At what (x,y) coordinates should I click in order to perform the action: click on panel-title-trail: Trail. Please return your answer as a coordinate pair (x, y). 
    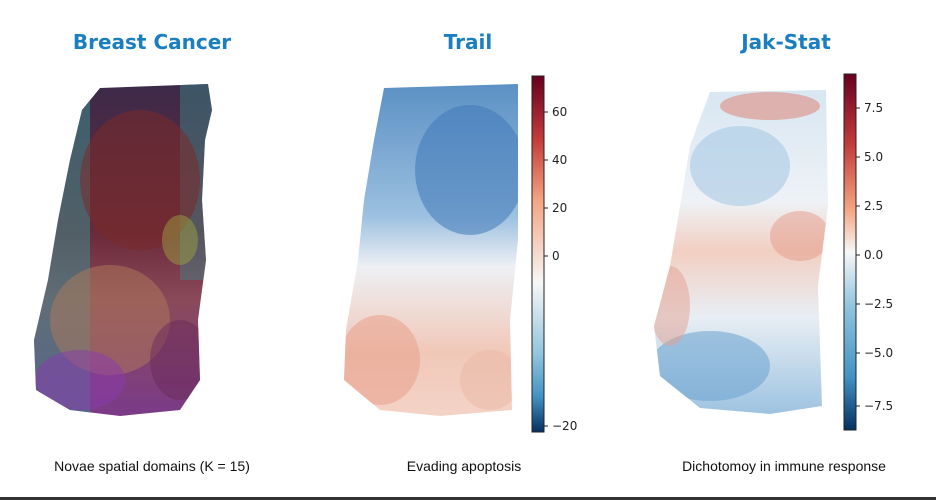
    Looking at the image, I should click on (468, 42).